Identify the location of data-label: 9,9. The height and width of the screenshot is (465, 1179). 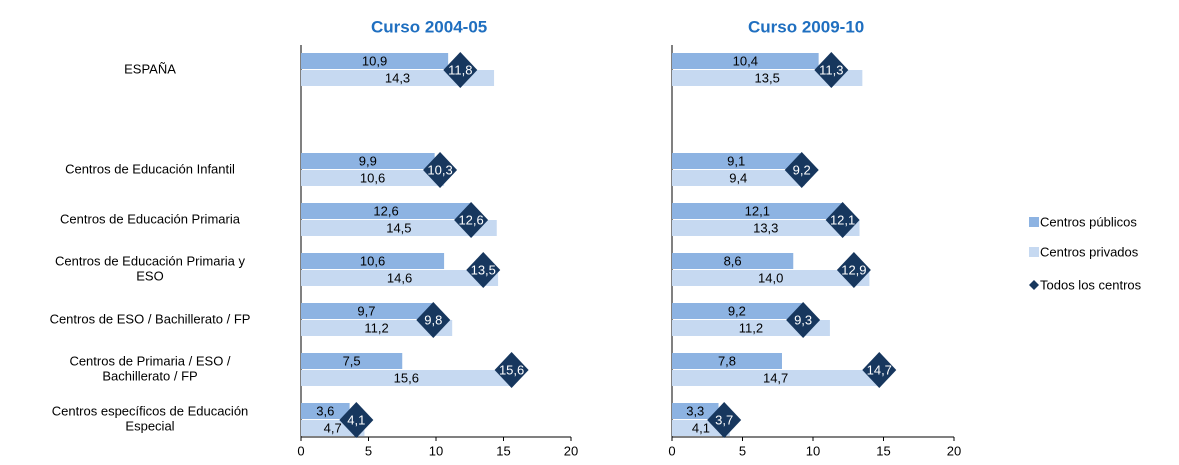
(368, 160).